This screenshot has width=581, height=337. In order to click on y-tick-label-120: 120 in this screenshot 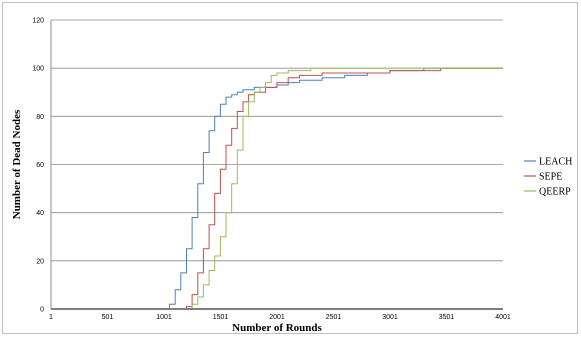, I will do `click(38, 21)`.